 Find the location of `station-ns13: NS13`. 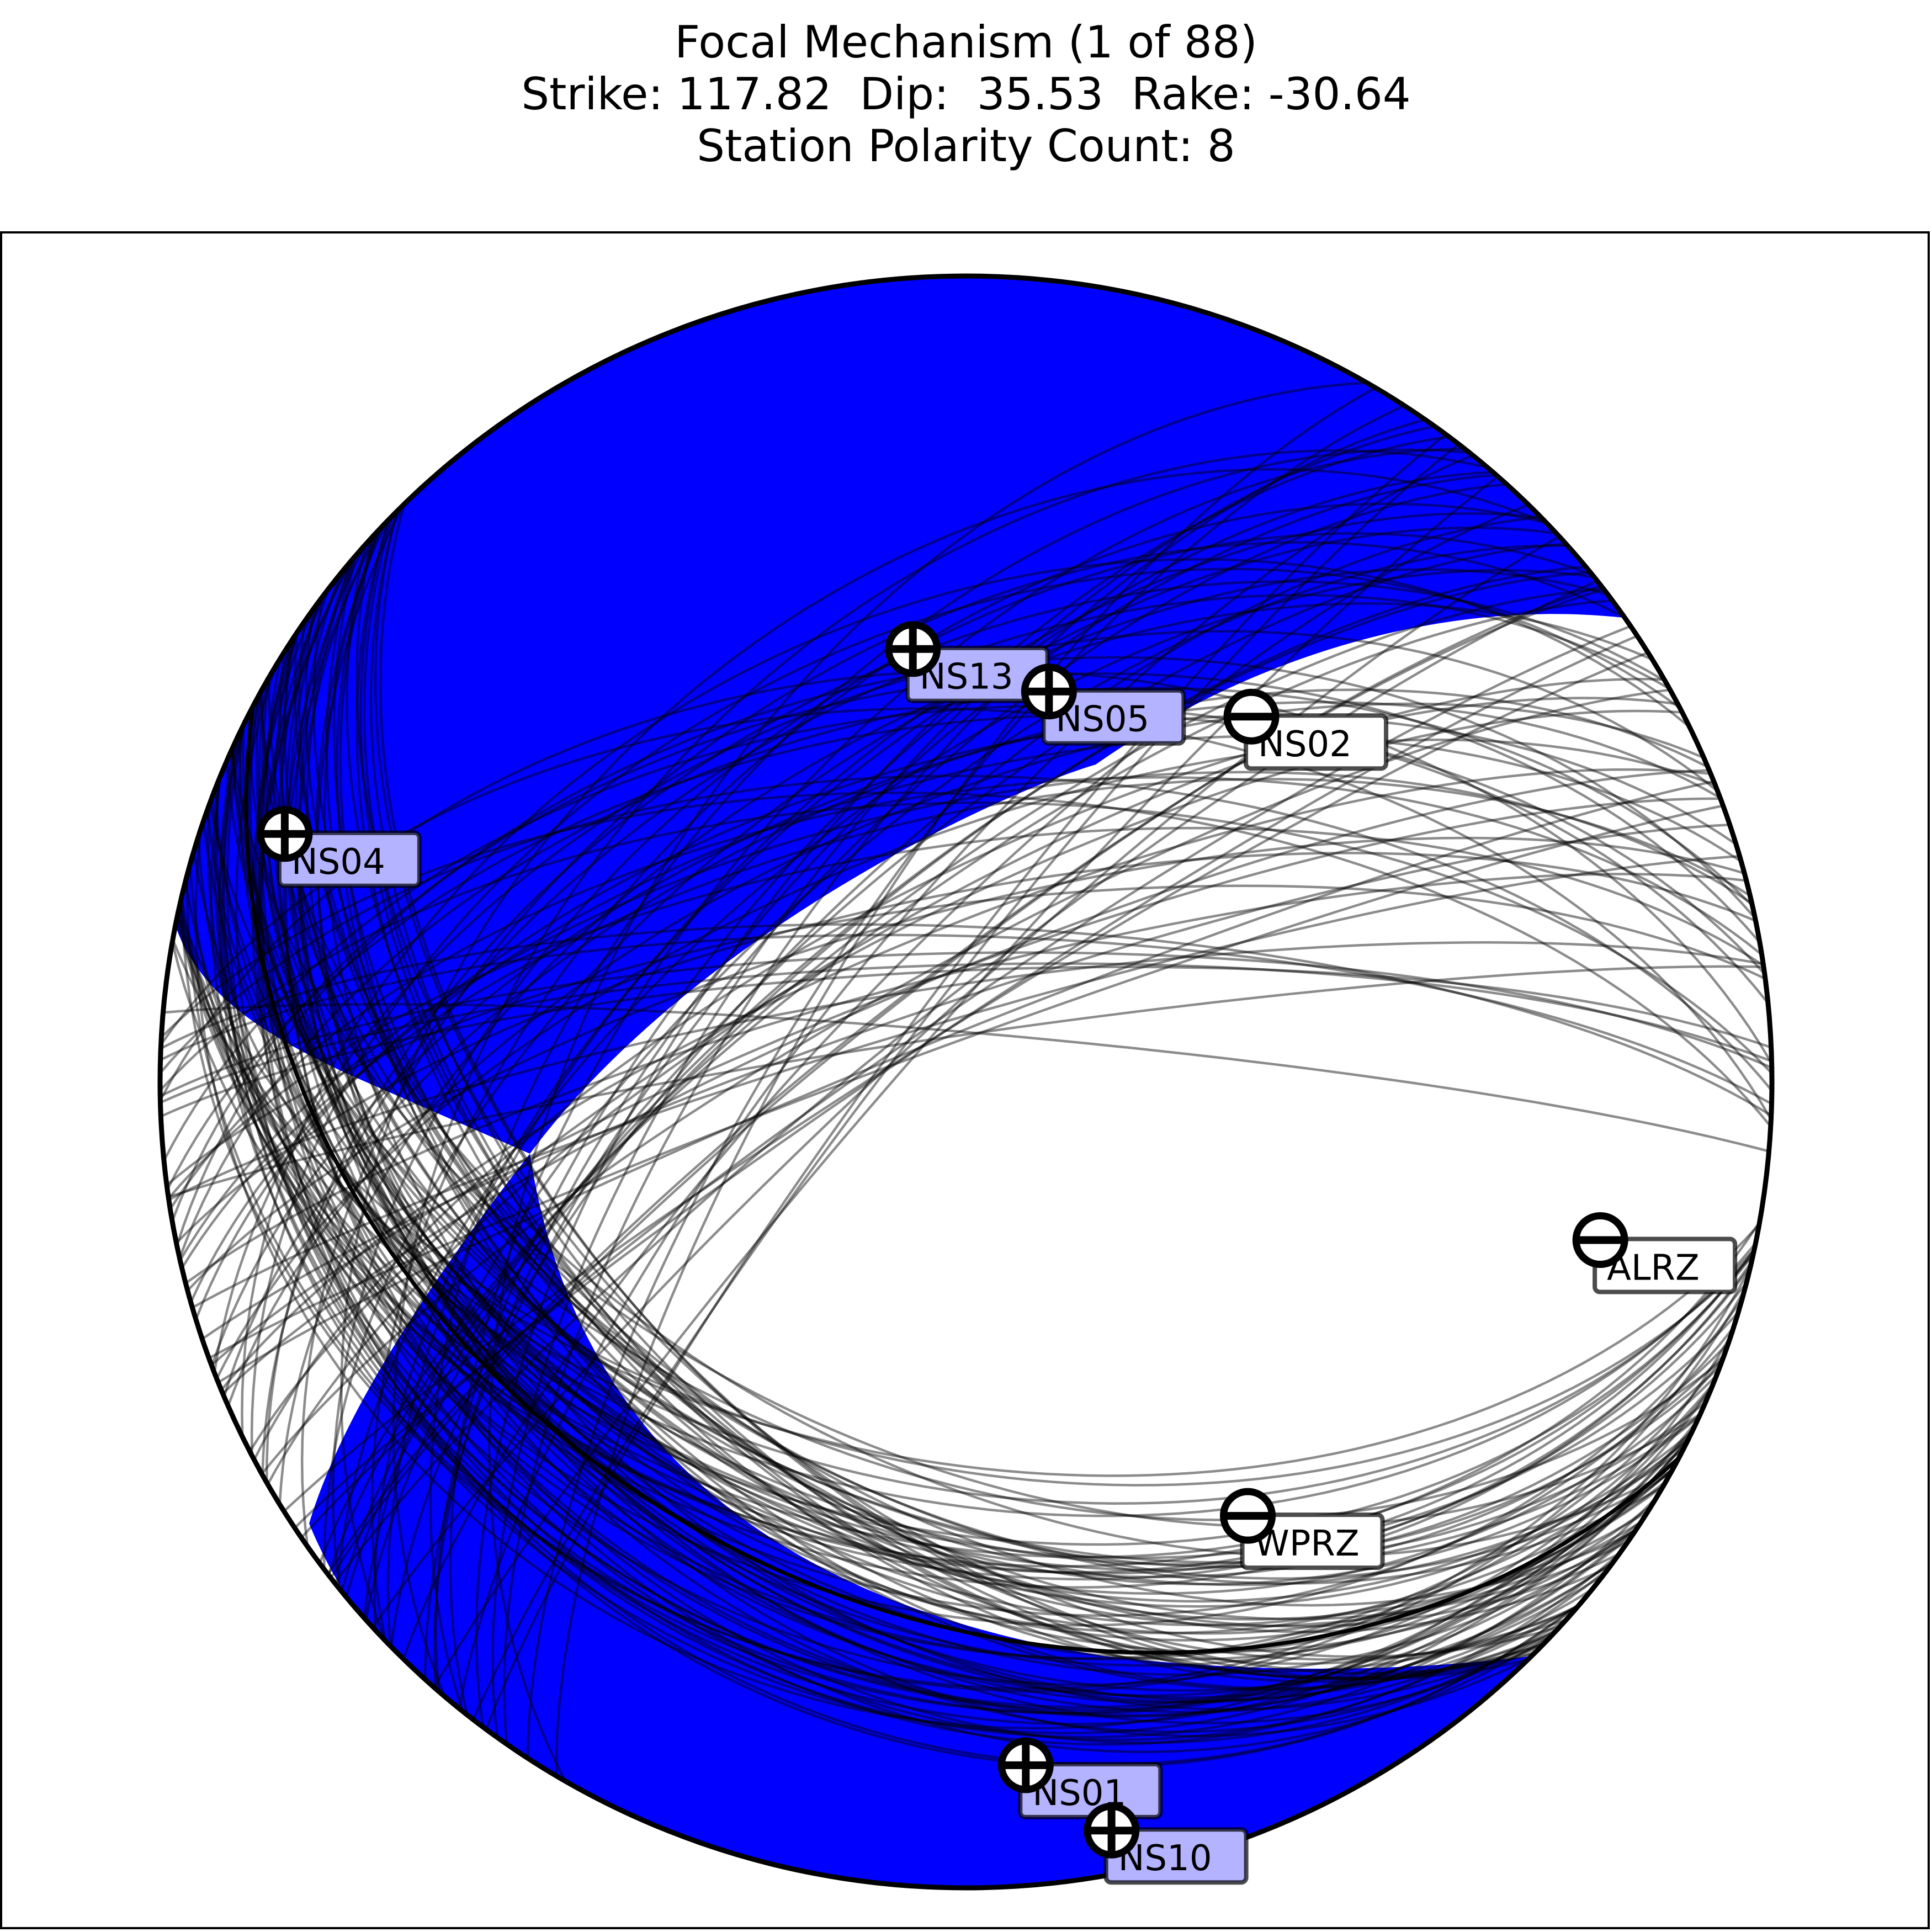

station-ns13: NS13 is located at coordinates (968, 662).